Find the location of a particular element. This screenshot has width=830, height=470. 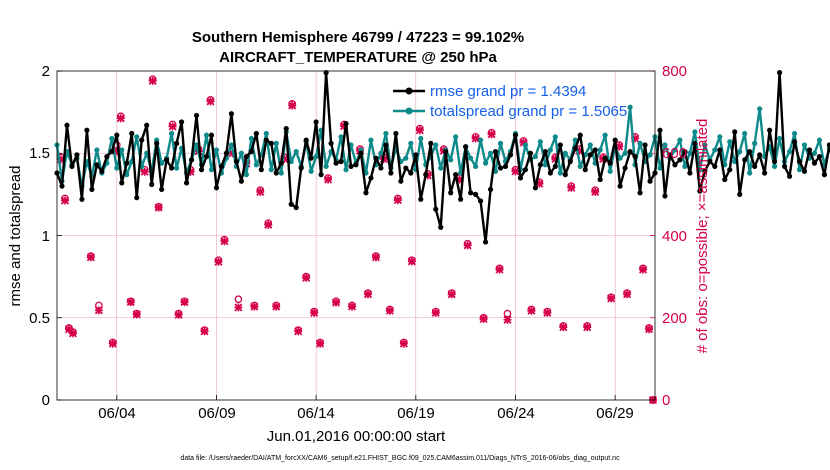

y2-tick-label: 400 is located at coordinates (674, 236).